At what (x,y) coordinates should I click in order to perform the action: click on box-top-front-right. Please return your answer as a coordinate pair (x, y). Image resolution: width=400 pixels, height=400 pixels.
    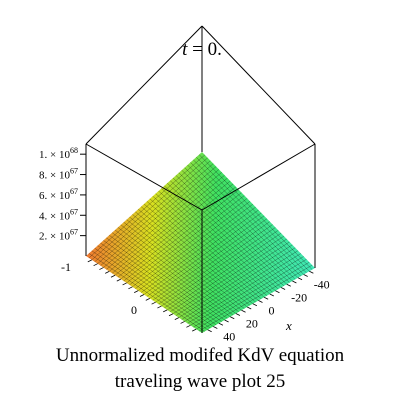
    Looking at the image, I should click on (258, 177).